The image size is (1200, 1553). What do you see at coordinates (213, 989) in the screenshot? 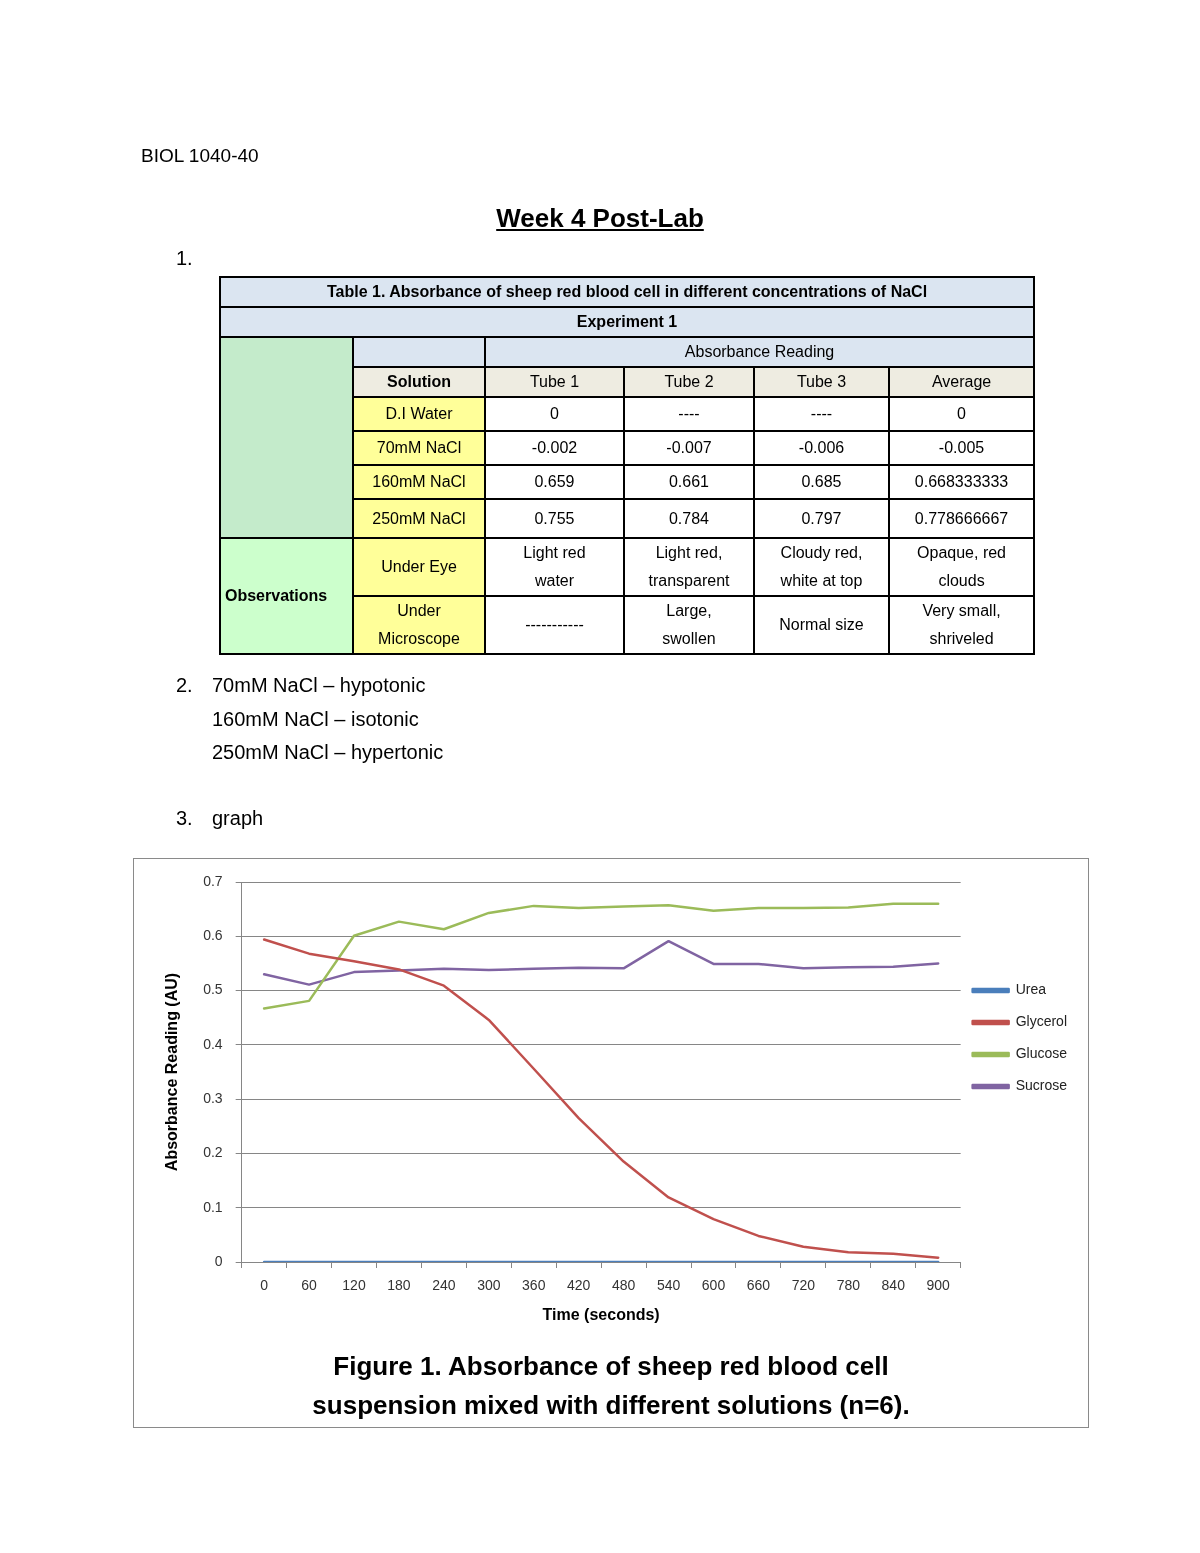
I see `y-tick-label: 0.5` at bounding box center [213, 989].